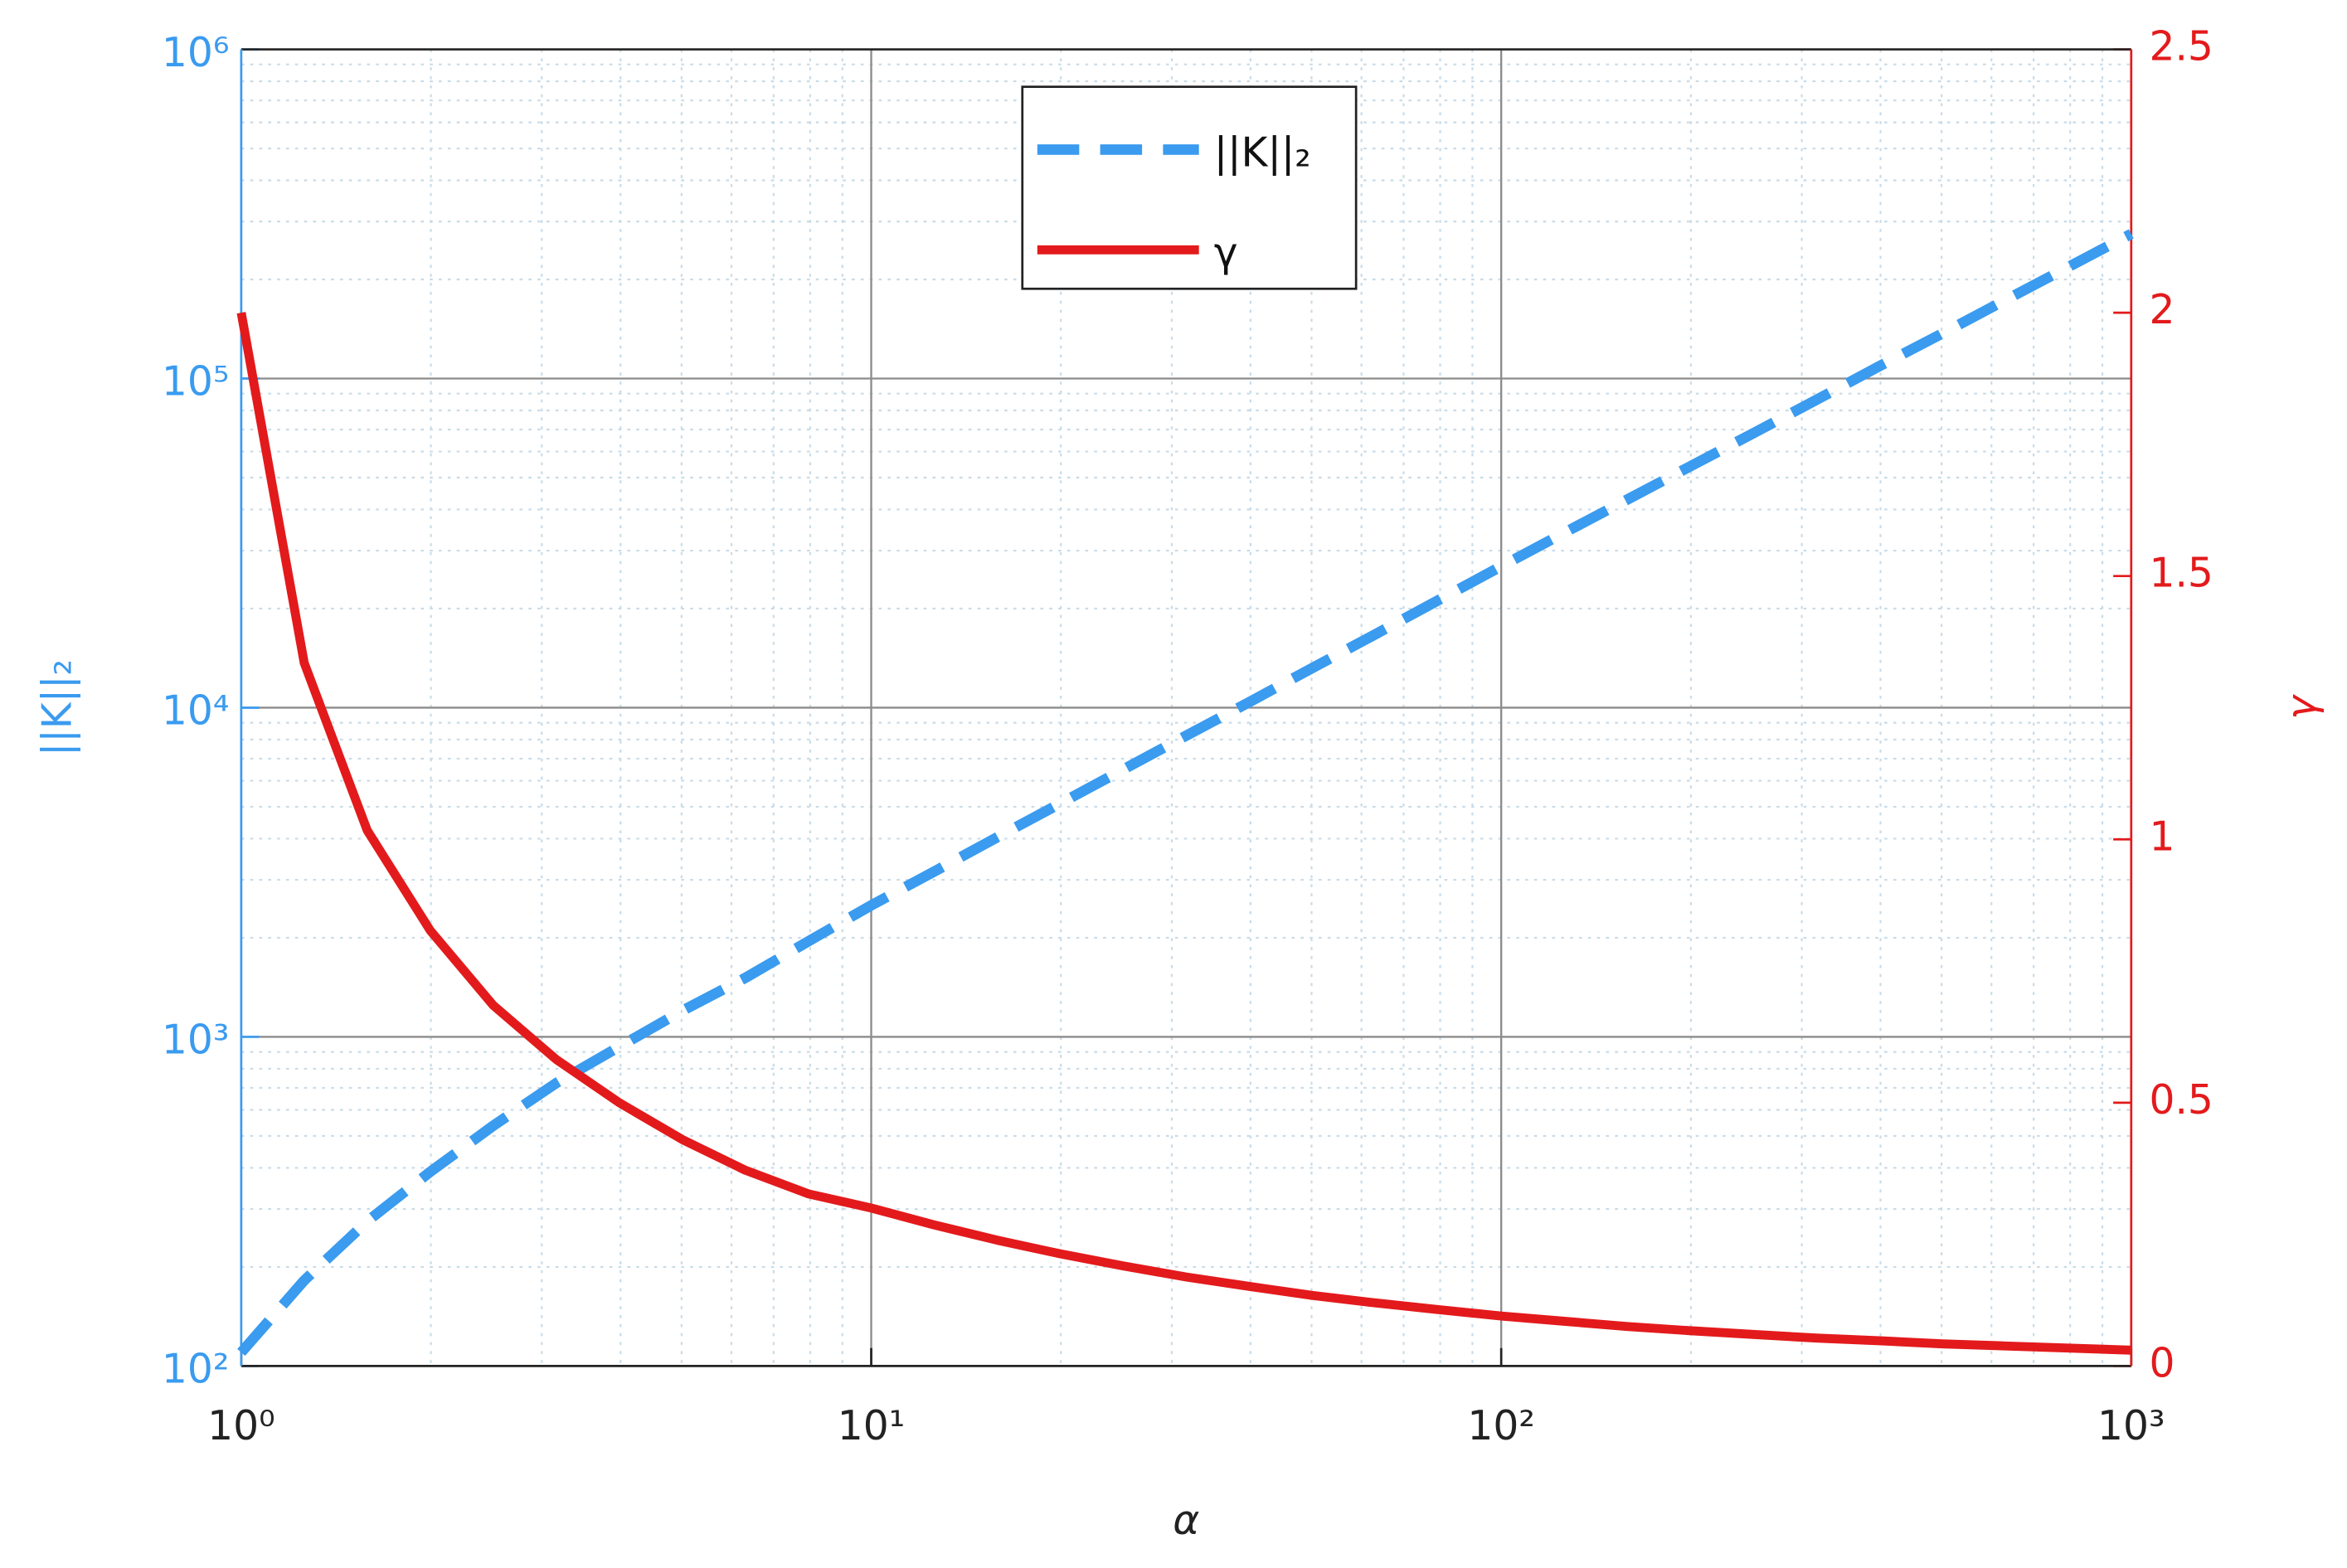 The height and width of the screenshot is (1568, 2347). I want to click on y2-tick-label: 0, so click(2161, 1363).